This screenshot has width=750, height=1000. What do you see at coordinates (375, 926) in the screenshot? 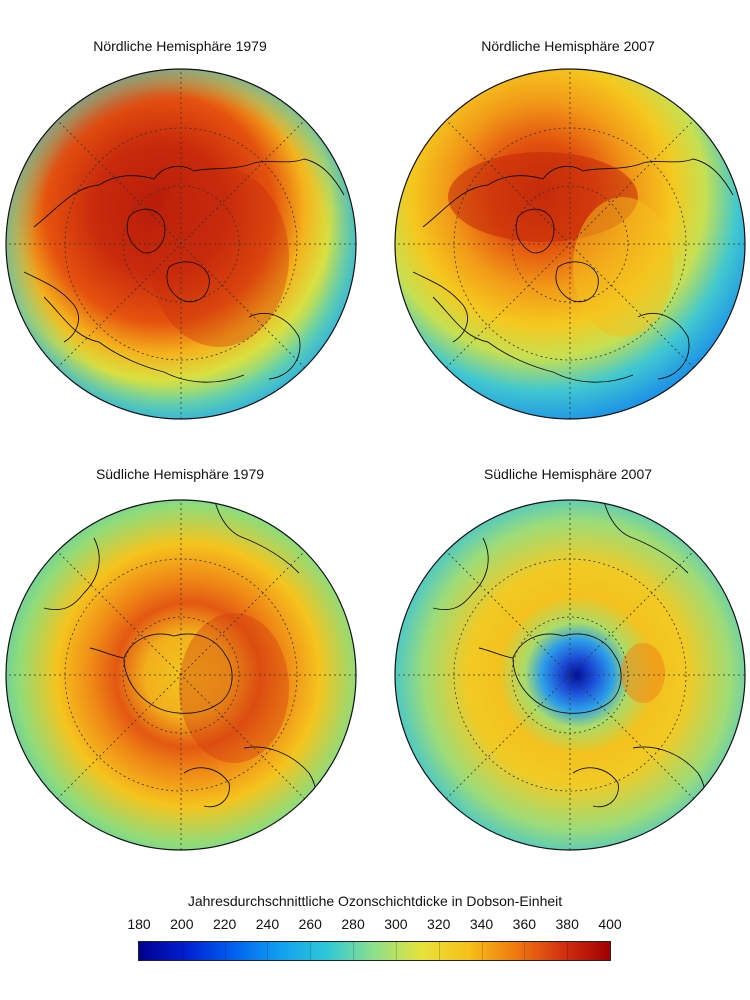
I see `colorbar-tick-labels: 180 200 220 240 260 280 300 320 340 360 380 400` at bounding box center [375, 926].